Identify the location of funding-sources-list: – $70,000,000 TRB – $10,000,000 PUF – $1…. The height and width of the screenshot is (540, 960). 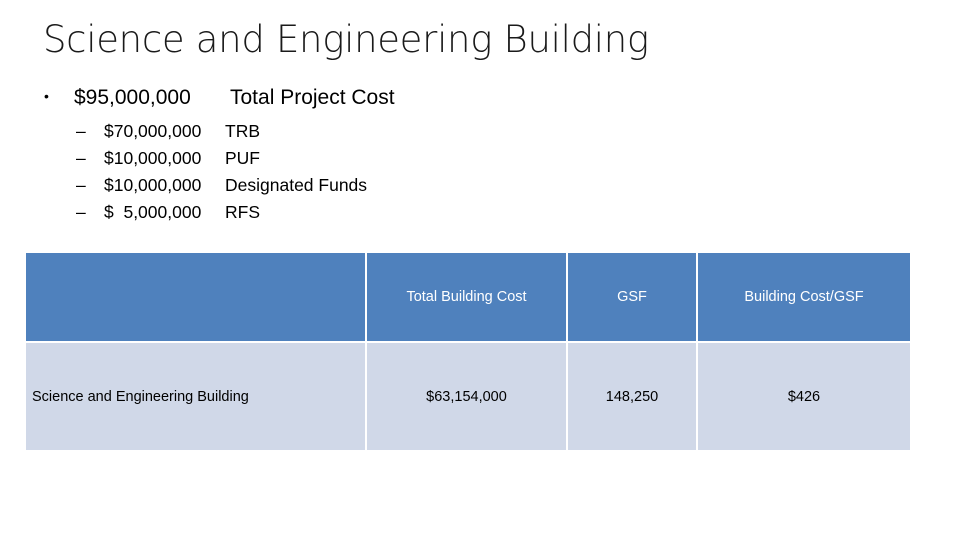
(221, 172).